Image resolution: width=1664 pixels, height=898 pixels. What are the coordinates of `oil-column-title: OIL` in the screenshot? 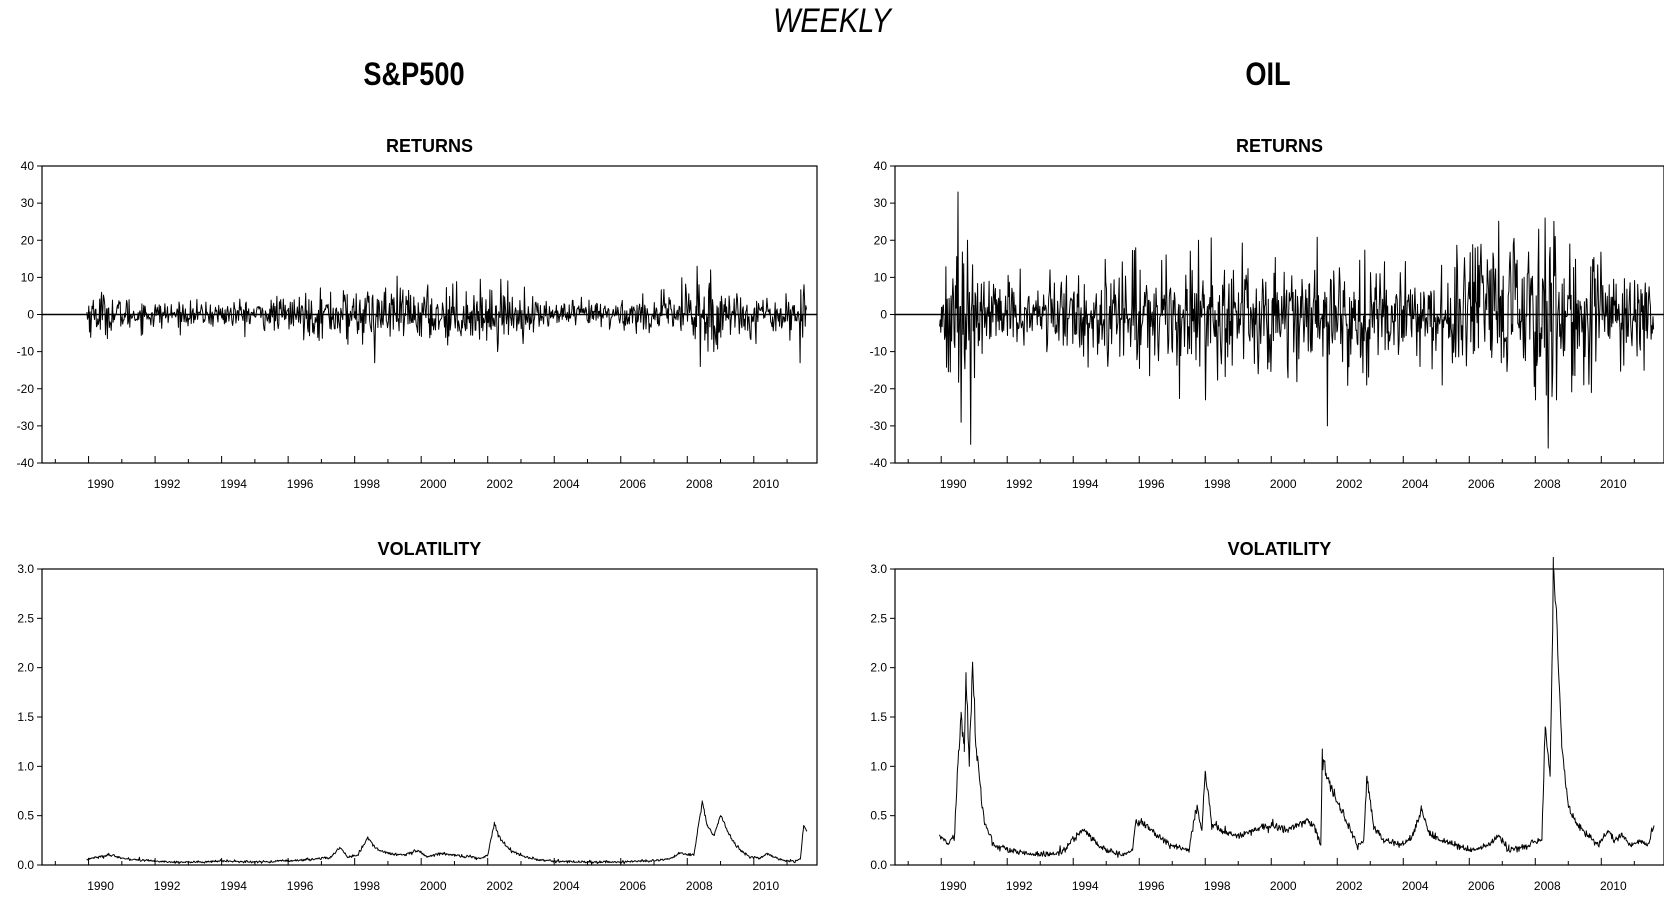 It's located at (1268, 74).